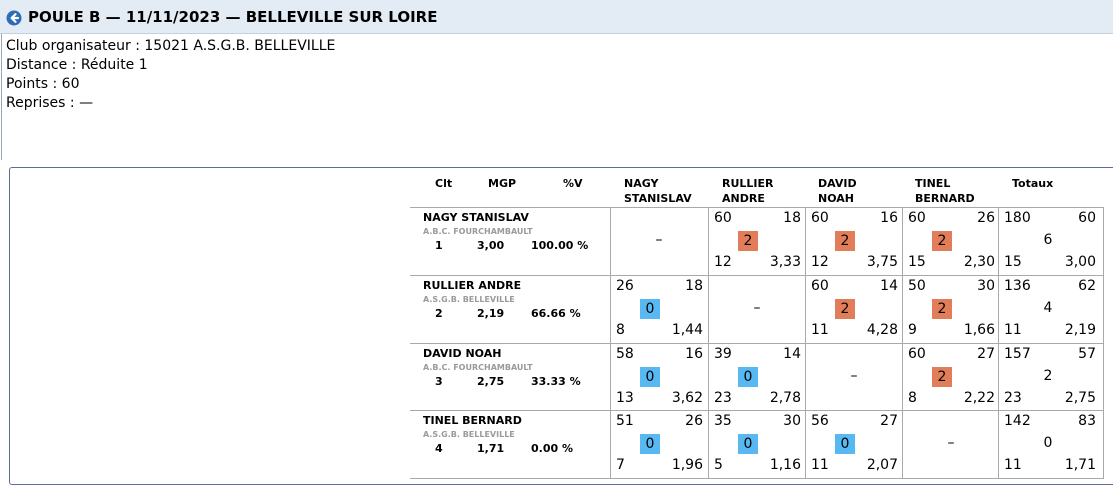 The image size is (1113, 489). Describe the element at coordinates (837, 183) in the screenshot. I see `header-line: DAVID` at that location.